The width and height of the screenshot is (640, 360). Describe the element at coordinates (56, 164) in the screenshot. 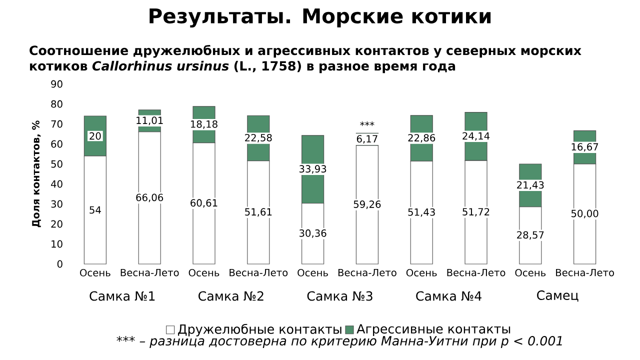

I see `y-tick-label: 50` at that location.